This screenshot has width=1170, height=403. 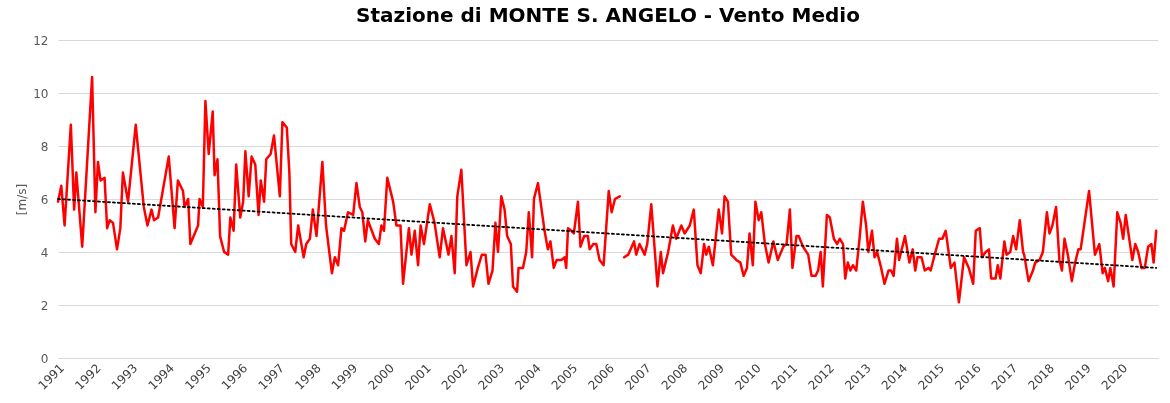 What do you see at coordinates (44, 252) in the screenshot?
I see `y-tick-label: 4` at bounding box center [44, 252].